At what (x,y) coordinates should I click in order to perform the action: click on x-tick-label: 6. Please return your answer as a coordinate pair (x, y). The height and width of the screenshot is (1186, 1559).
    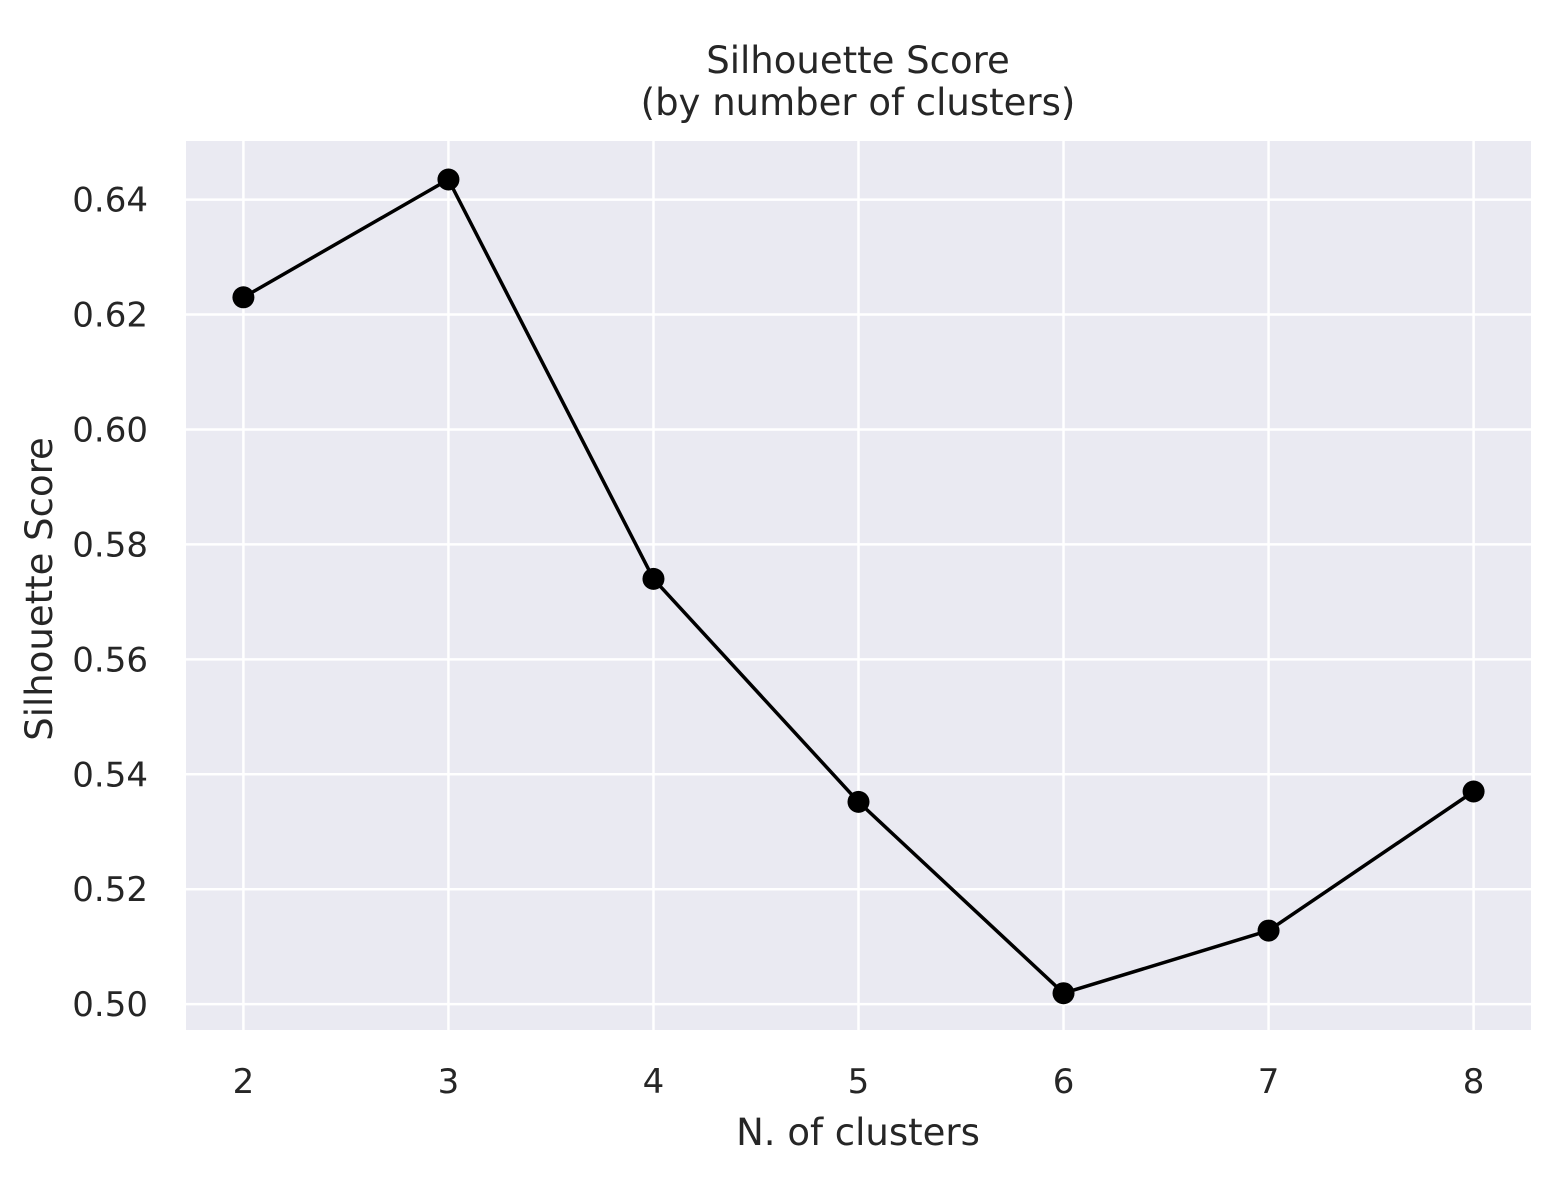
    Looking at the image, I should click on (1064, 1082).